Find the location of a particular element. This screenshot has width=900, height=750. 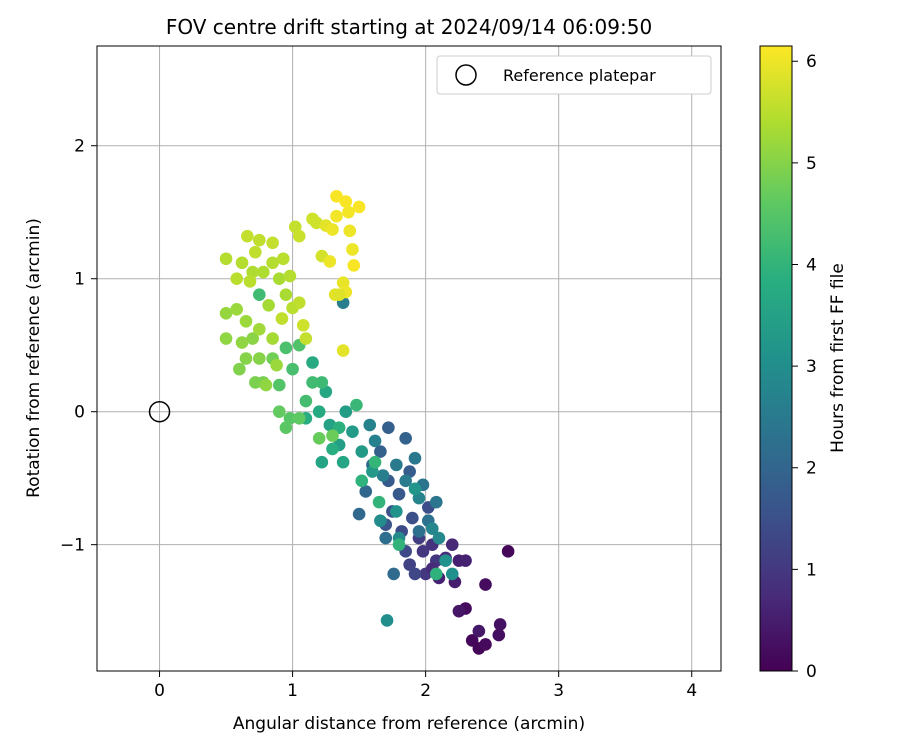

colorbar-tick-label: 5 is located at coordinates (811, 164).